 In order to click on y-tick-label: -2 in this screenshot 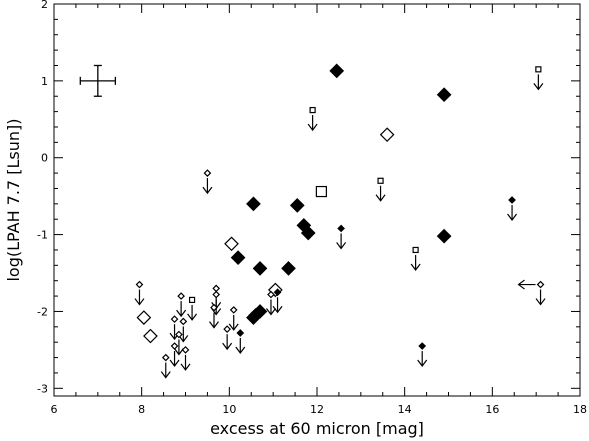, I will do `click(42, 311)`.